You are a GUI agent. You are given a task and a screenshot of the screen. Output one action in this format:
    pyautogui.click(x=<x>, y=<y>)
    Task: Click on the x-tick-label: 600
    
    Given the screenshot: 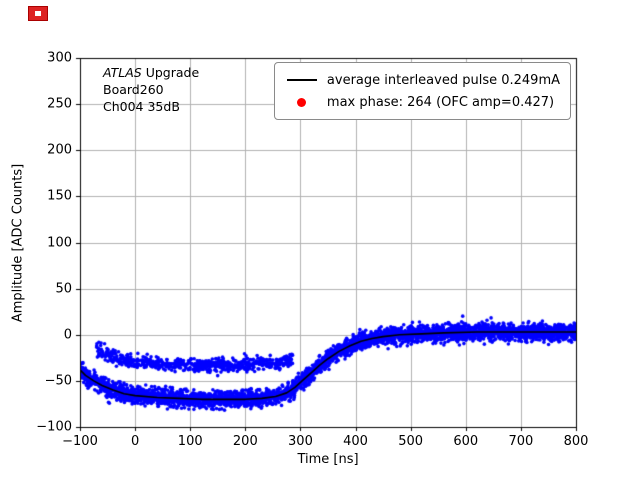 What is the action you would take?
    pyautogui.click(x=466, y=441)
    